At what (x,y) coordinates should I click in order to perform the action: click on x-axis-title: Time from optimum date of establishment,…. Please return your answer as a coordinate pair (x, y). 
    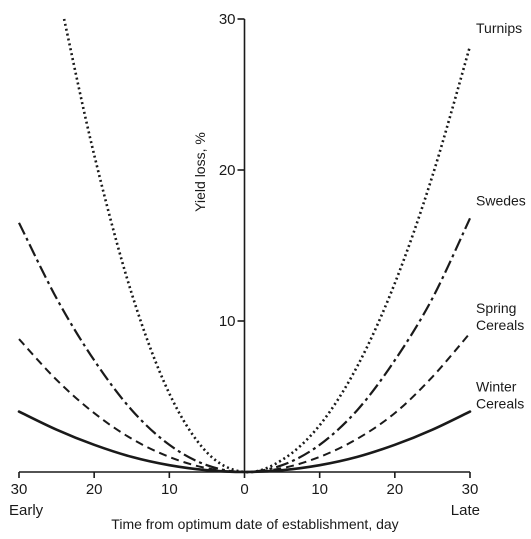
    Looking at the image, I should click on (254, 524).